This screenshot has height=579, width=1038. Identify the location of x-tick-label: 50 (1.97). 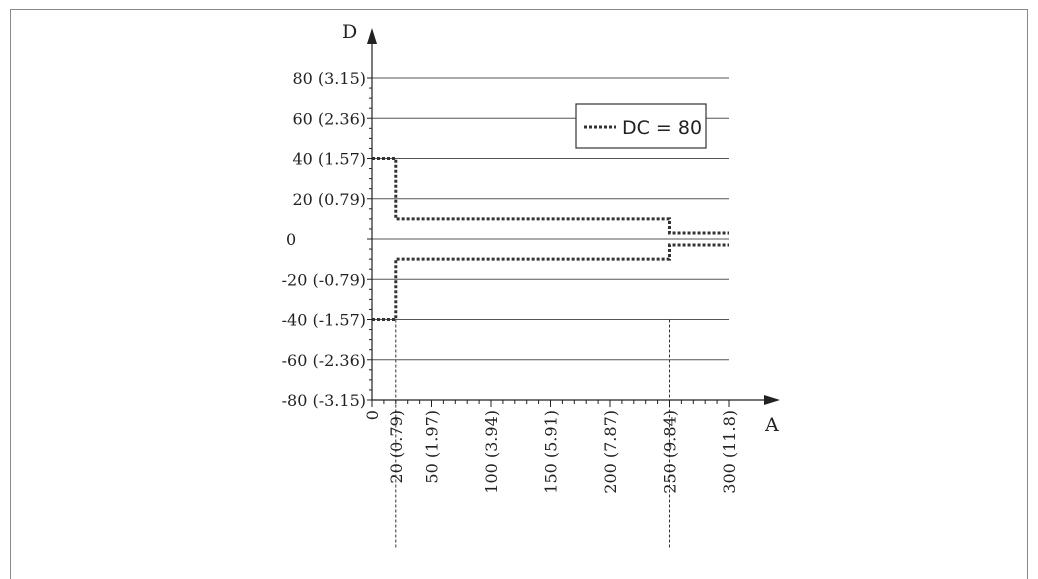
(432, 447).